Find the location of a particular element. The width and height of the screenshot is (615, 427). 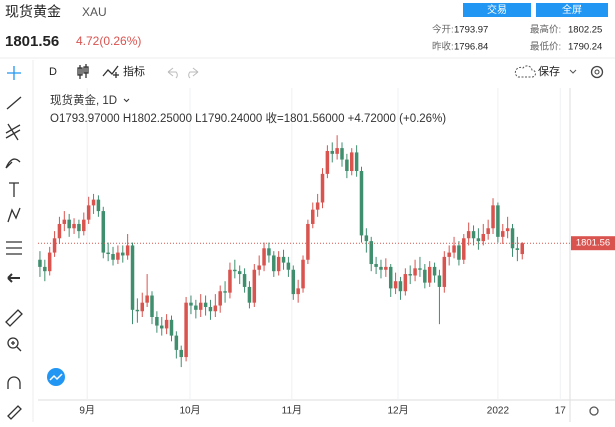

stat-value: 1790.24 is located at coordinates (585, 47).